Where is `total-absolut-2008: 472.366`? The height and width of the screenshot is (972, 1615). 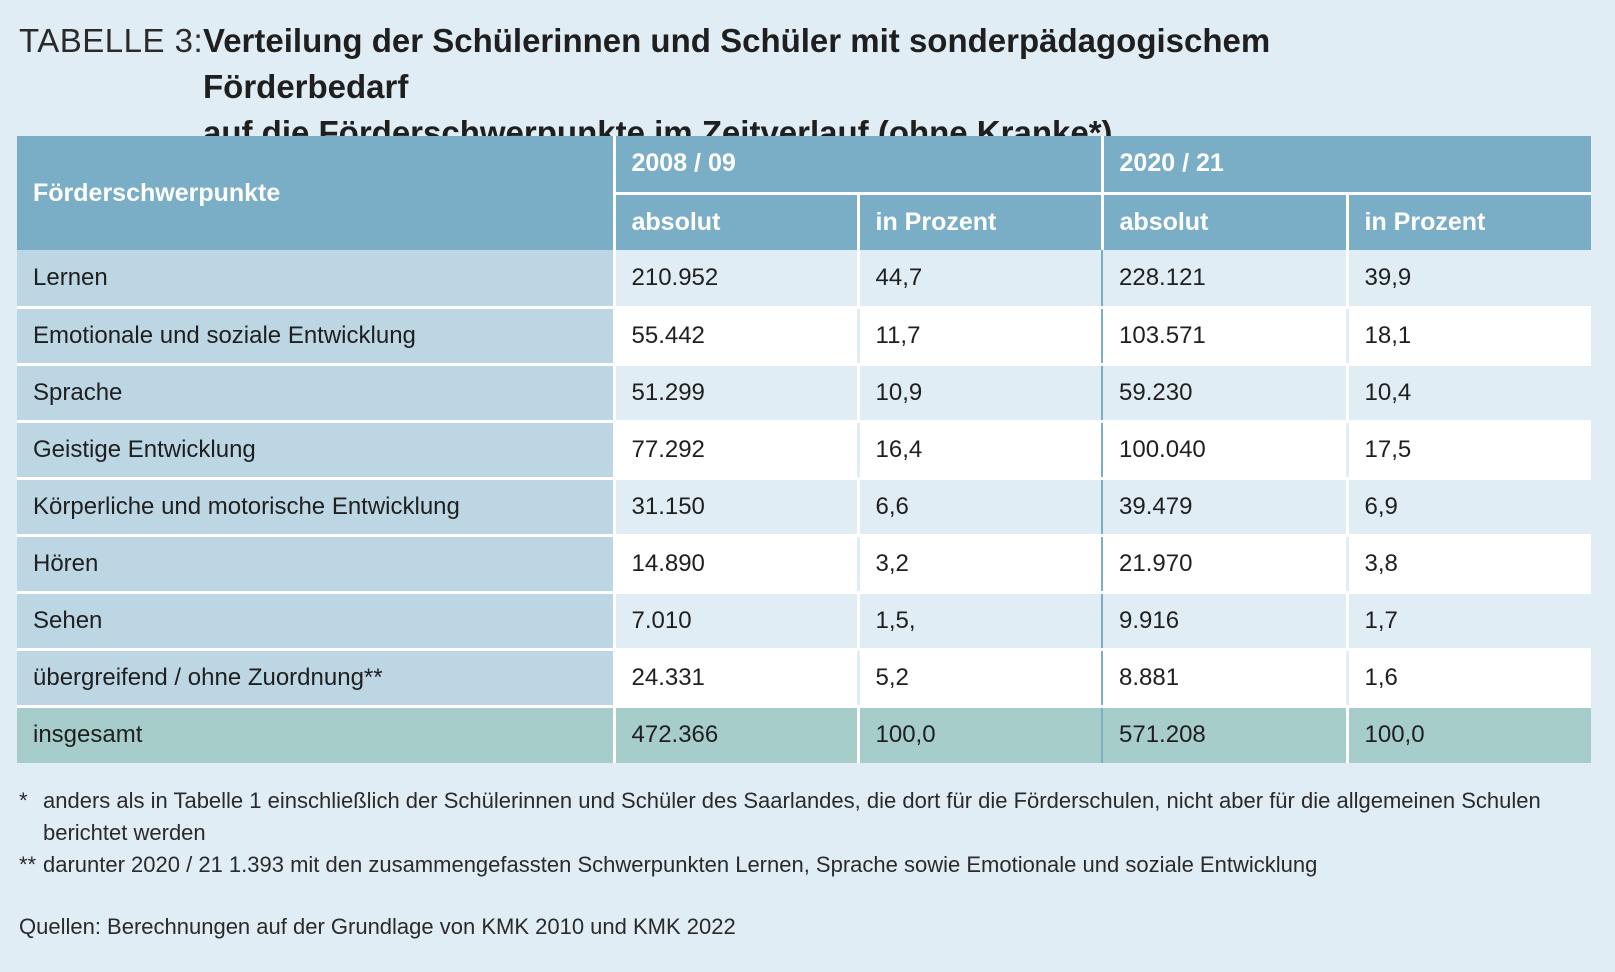 total-absolut-2008: 472.366 is located at coordinates (737, 734).